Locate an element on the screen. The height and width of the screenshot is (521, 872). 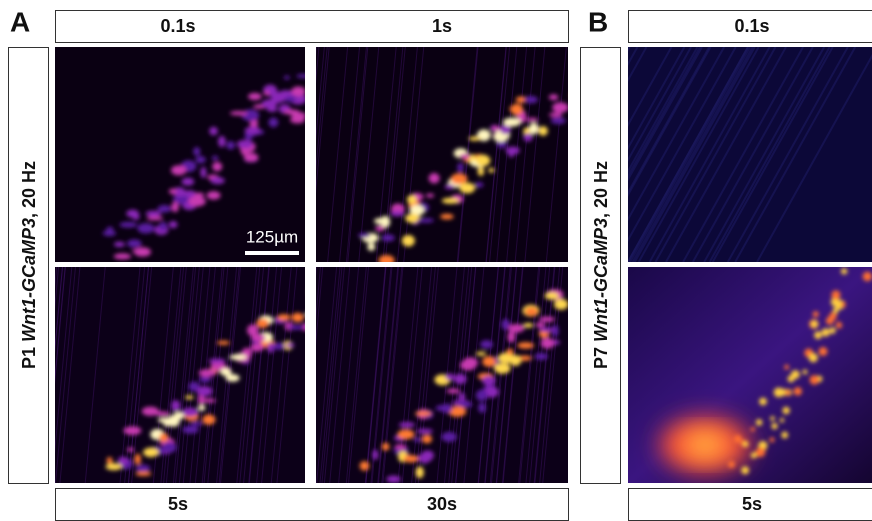
micrograph is located at coordinates (750, 154).